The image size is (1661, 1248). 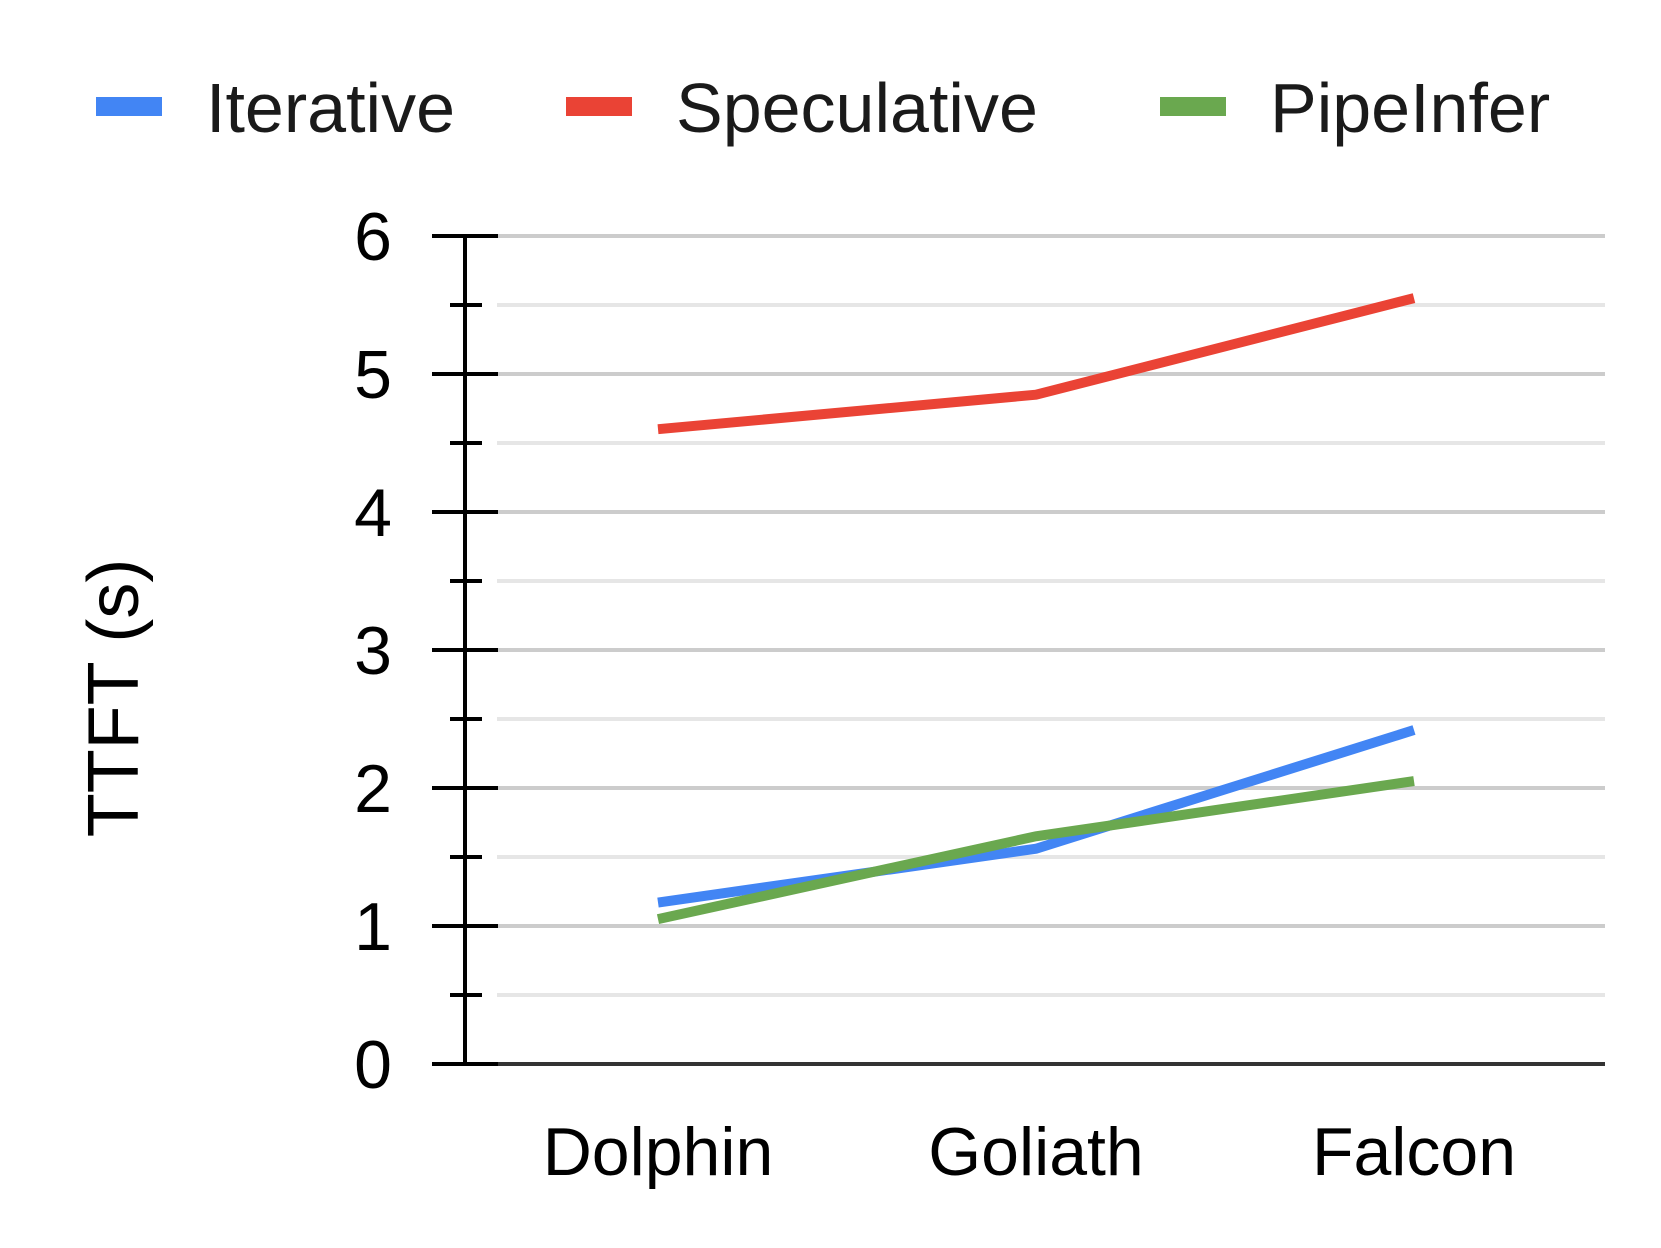 What do you see at coordinates (658, 1152) in the screenshot?
I see `x-tick-label: Dolphin` at bounding box center [658, 1152].